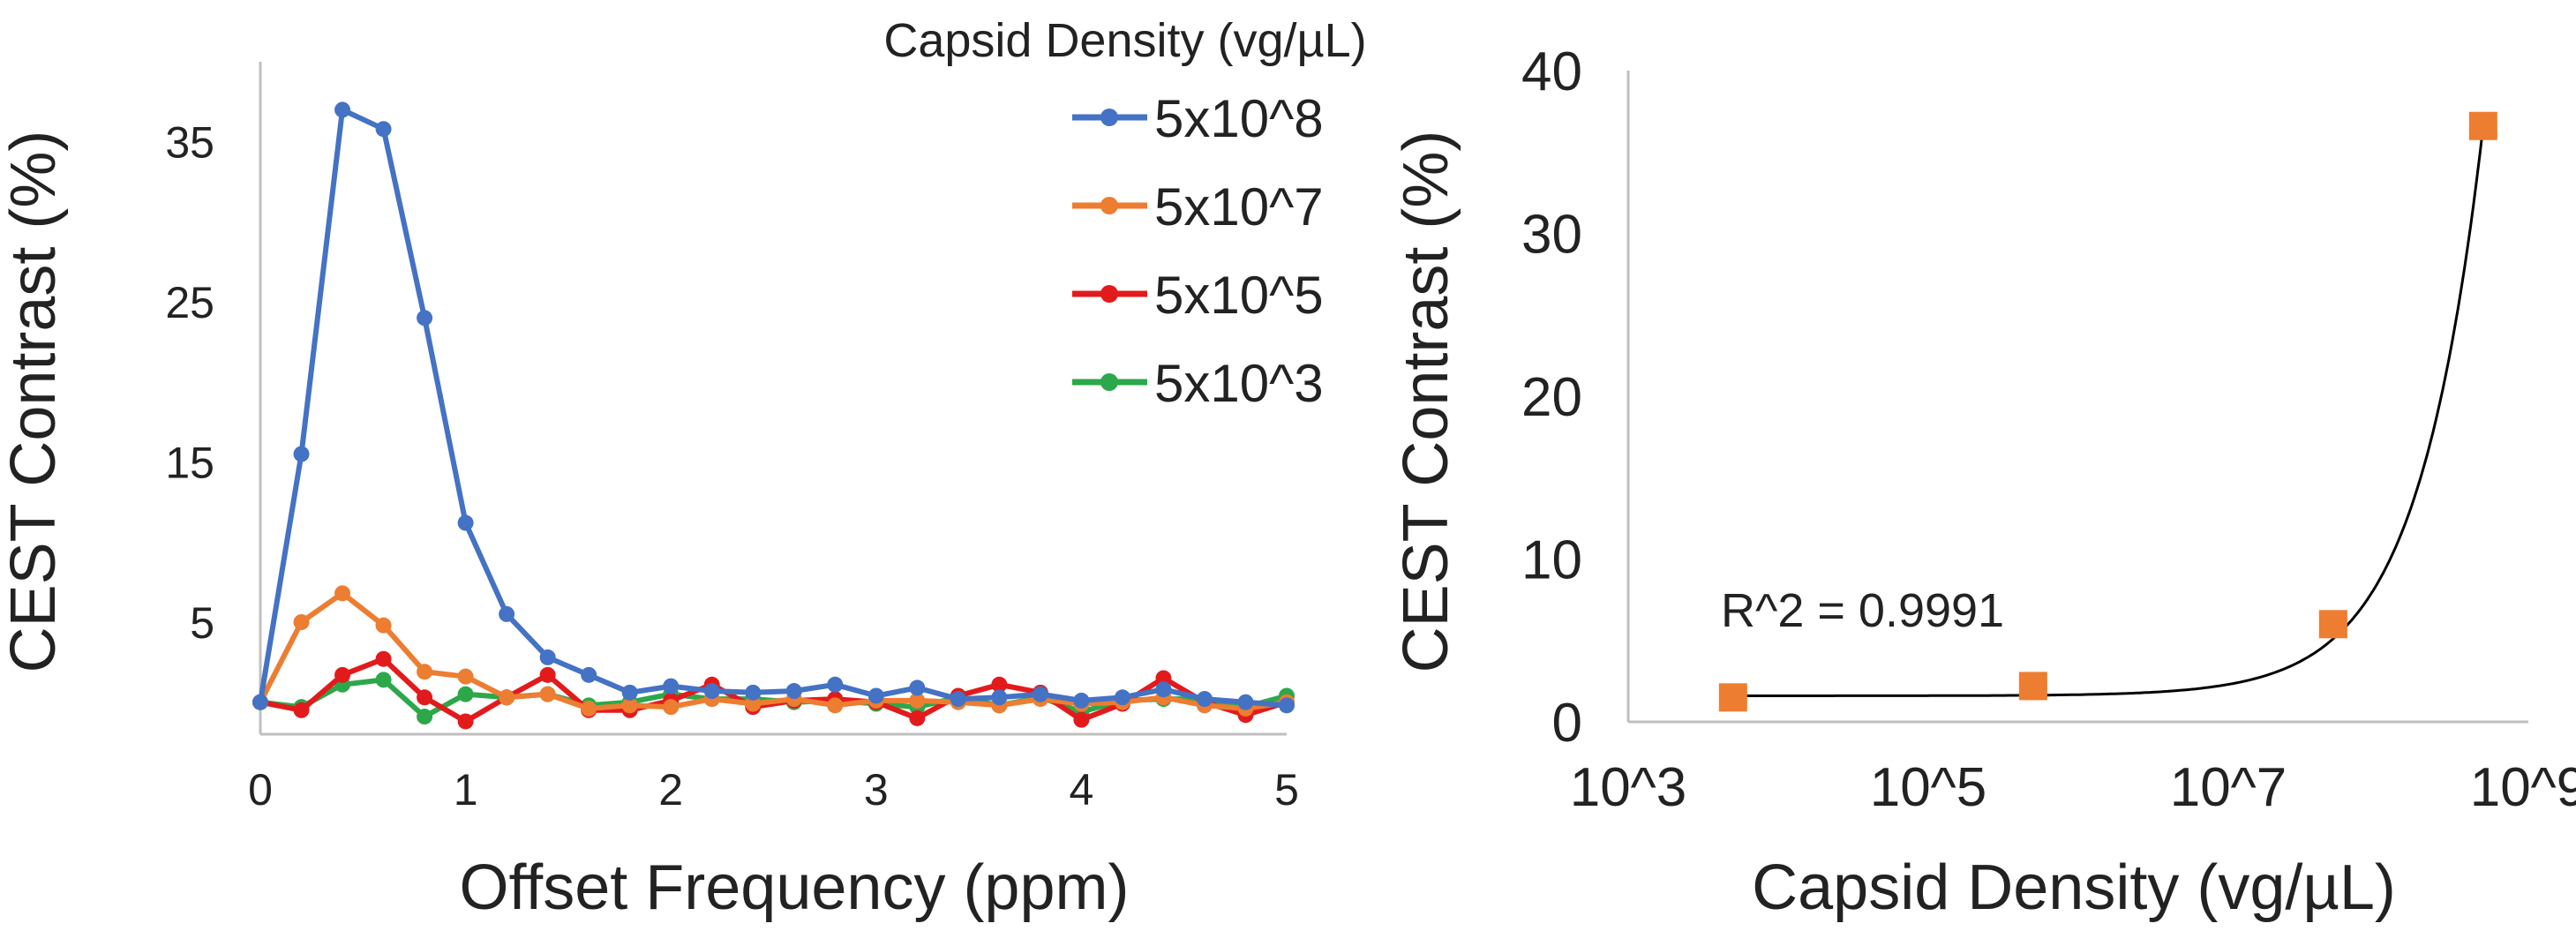 Image resolution: width=2576 pixels, height=946 pixels. Describe the element at coordinates (1551, 560) in the screenshot. I see `right-y-tick-label: 10` at that location.